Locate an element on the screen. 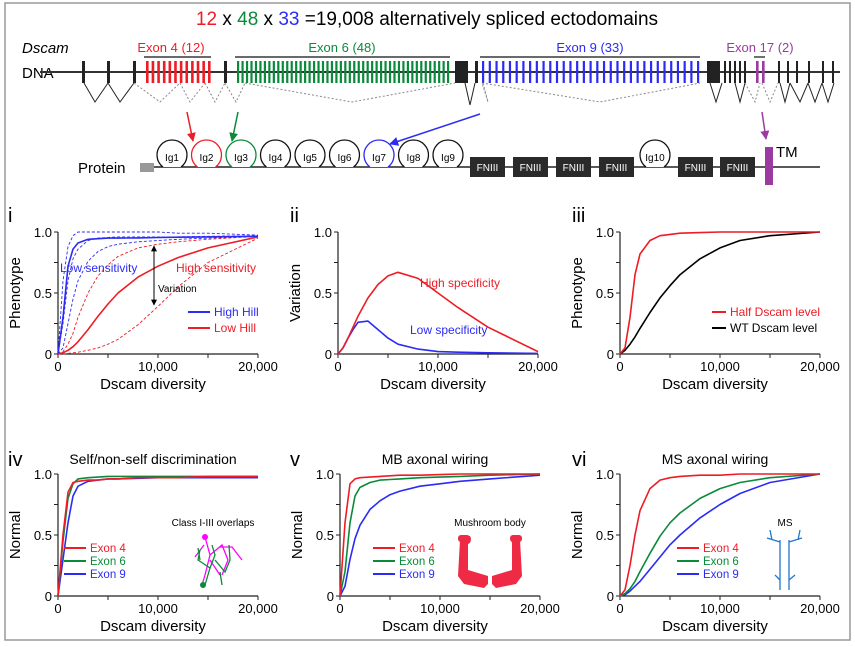 This screenshot has height=647, width=855. panel-label: iv is located at coordinates (15, 460).